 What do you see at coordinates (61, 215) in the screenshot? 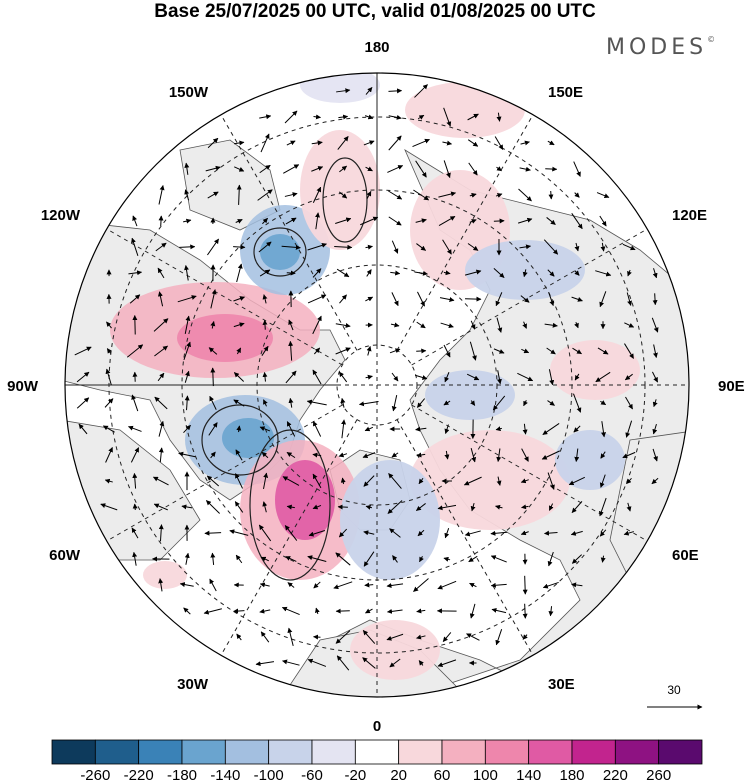
I see `lon-label-120w: 120W` at bounding box center [61, 215].